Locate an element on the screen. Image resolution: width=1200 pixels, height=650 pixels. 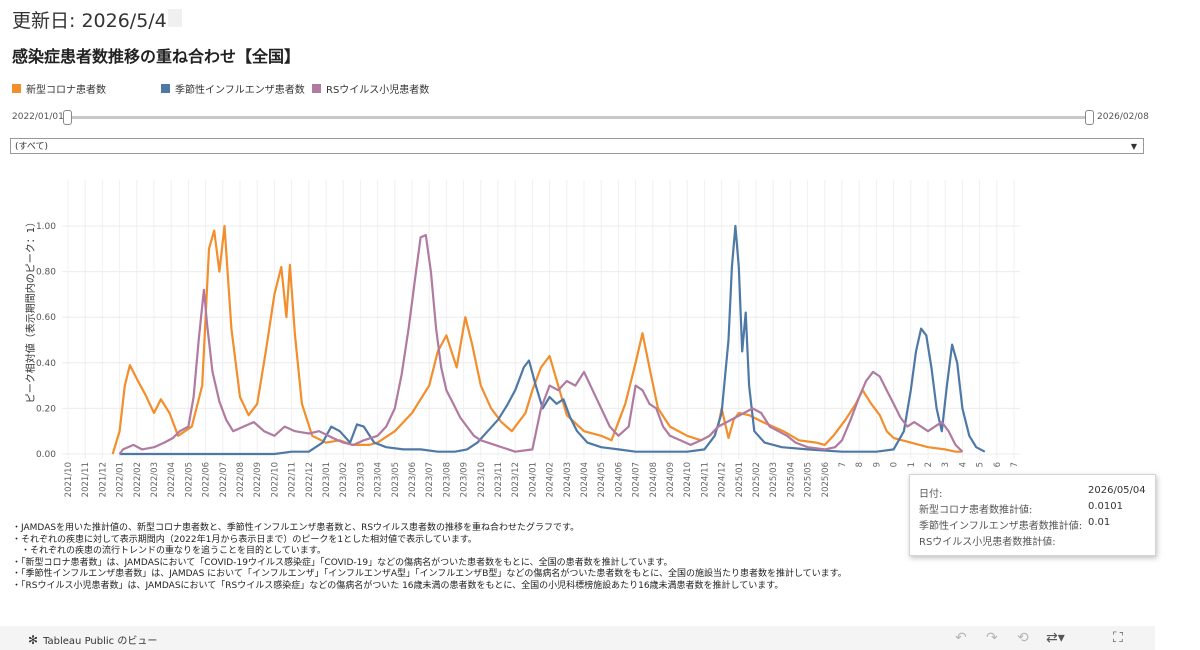
slider-end-handle is located at coordinates (1089, 117).